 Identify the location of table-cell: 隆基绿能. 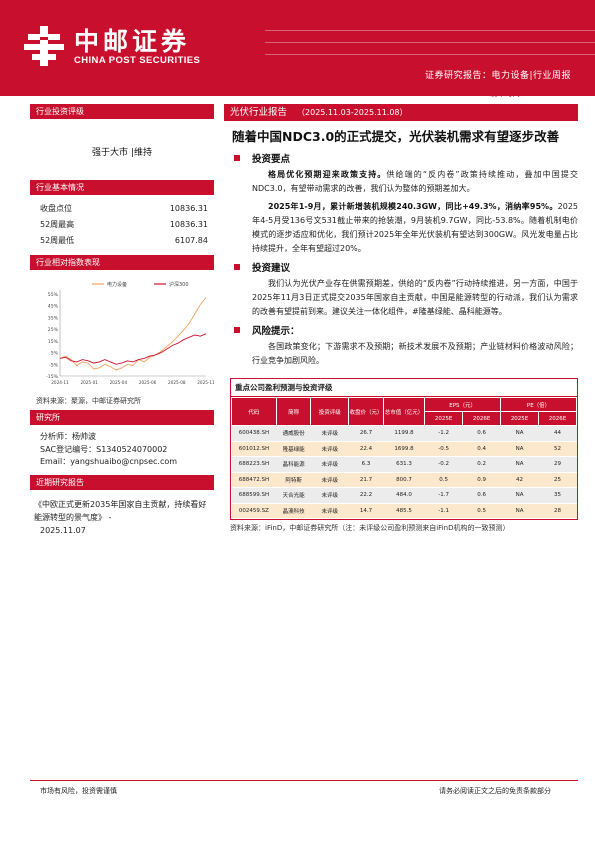
(293, 449).